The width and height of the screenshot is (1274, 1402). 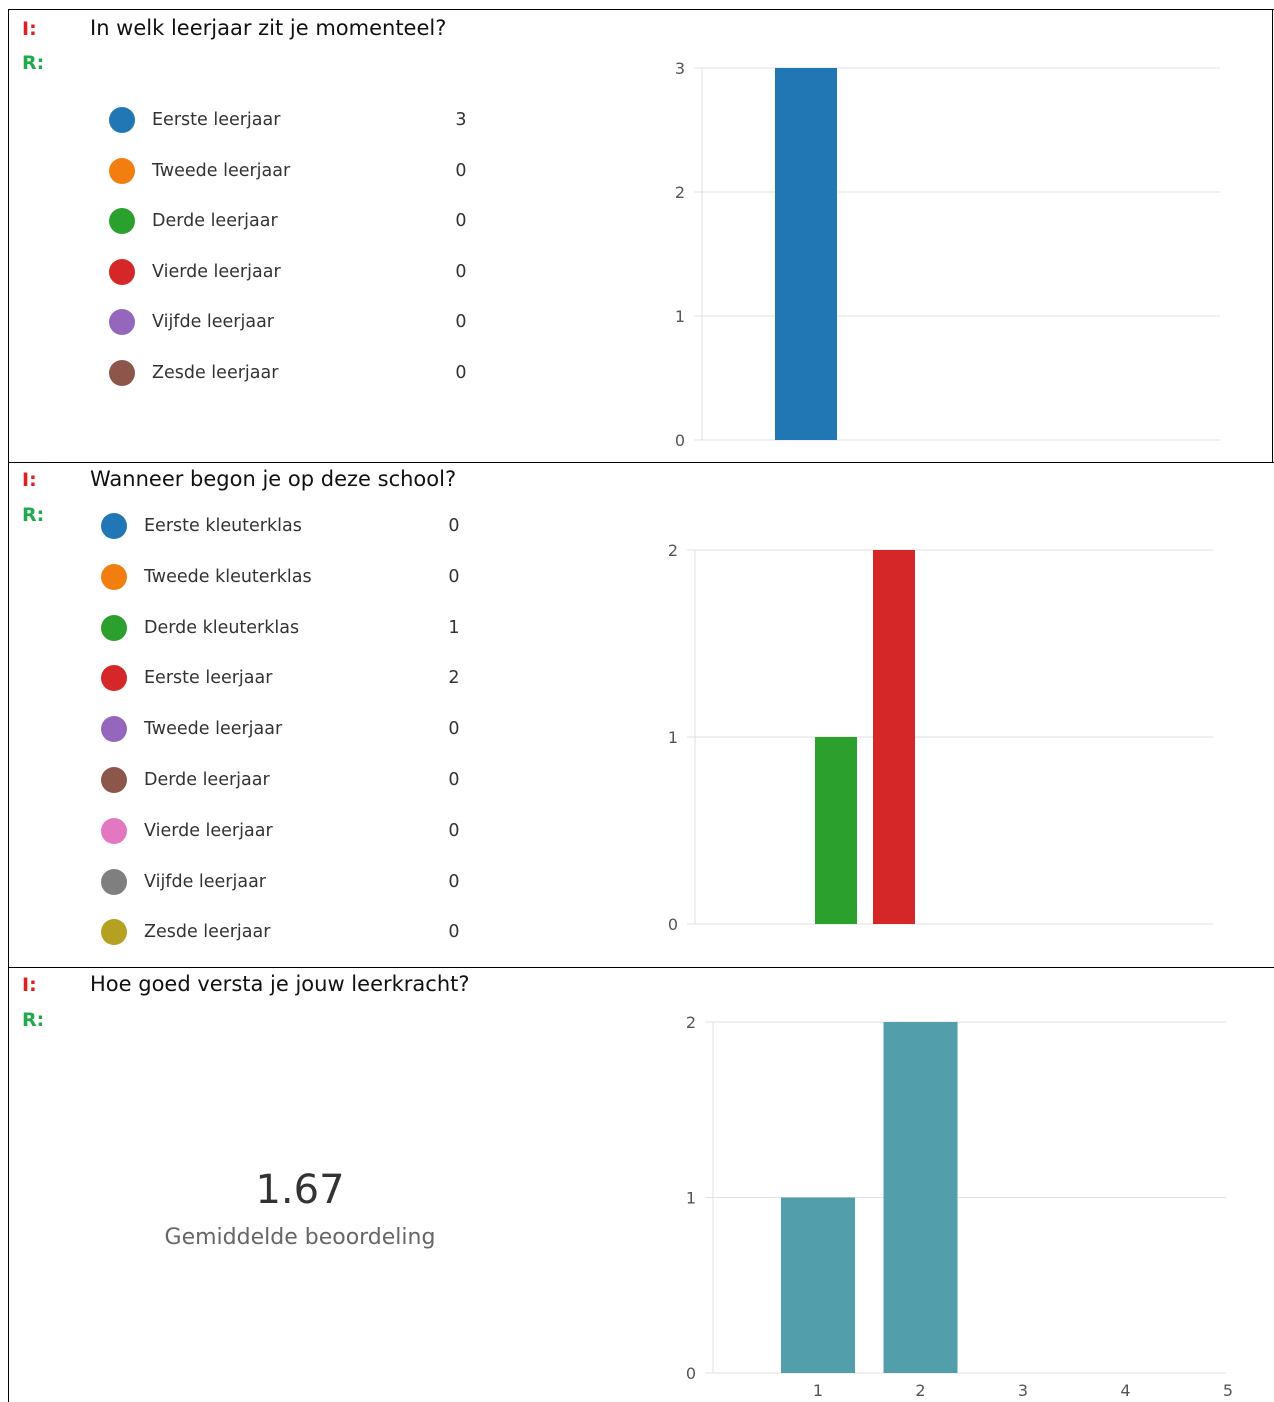 What do you see at coordinates (680, 68) in the screenshot?
I see `y-tick-label: 3` at bounding box center [680, 68].